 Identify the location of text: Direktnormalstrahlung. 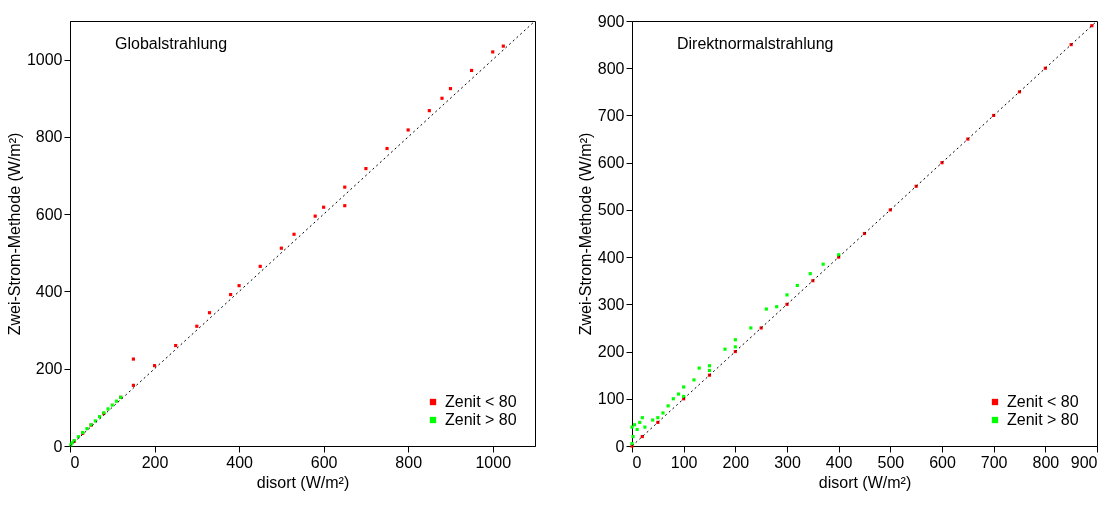
(755, 43).